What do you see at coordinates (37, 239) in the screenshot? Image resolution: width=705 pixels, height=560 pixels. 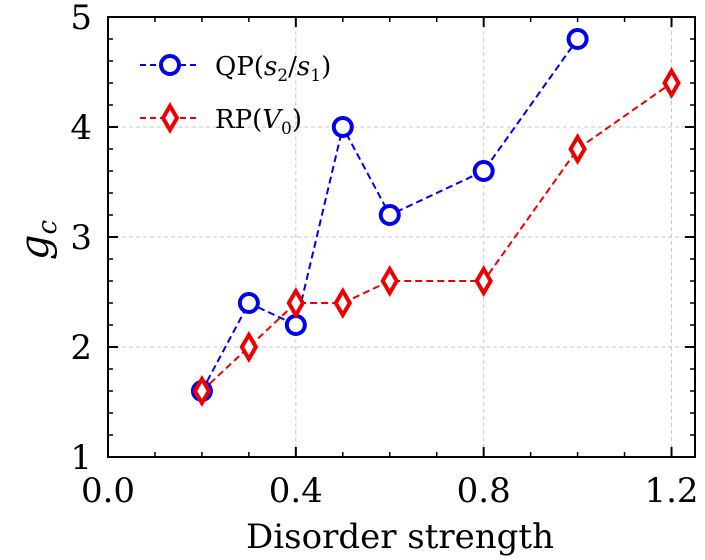 I see `y-axis-label: gc` at bounding box center [37, 239].